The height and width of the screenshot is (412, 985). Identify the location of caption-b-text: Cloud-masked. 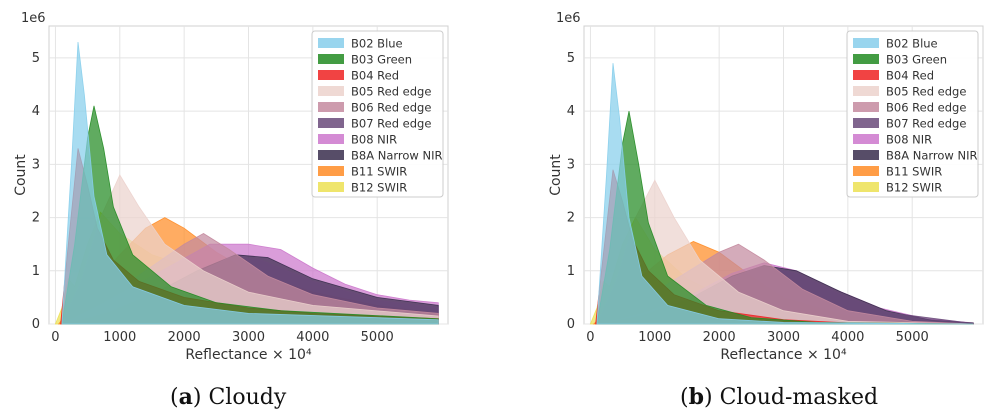
(799, 397).